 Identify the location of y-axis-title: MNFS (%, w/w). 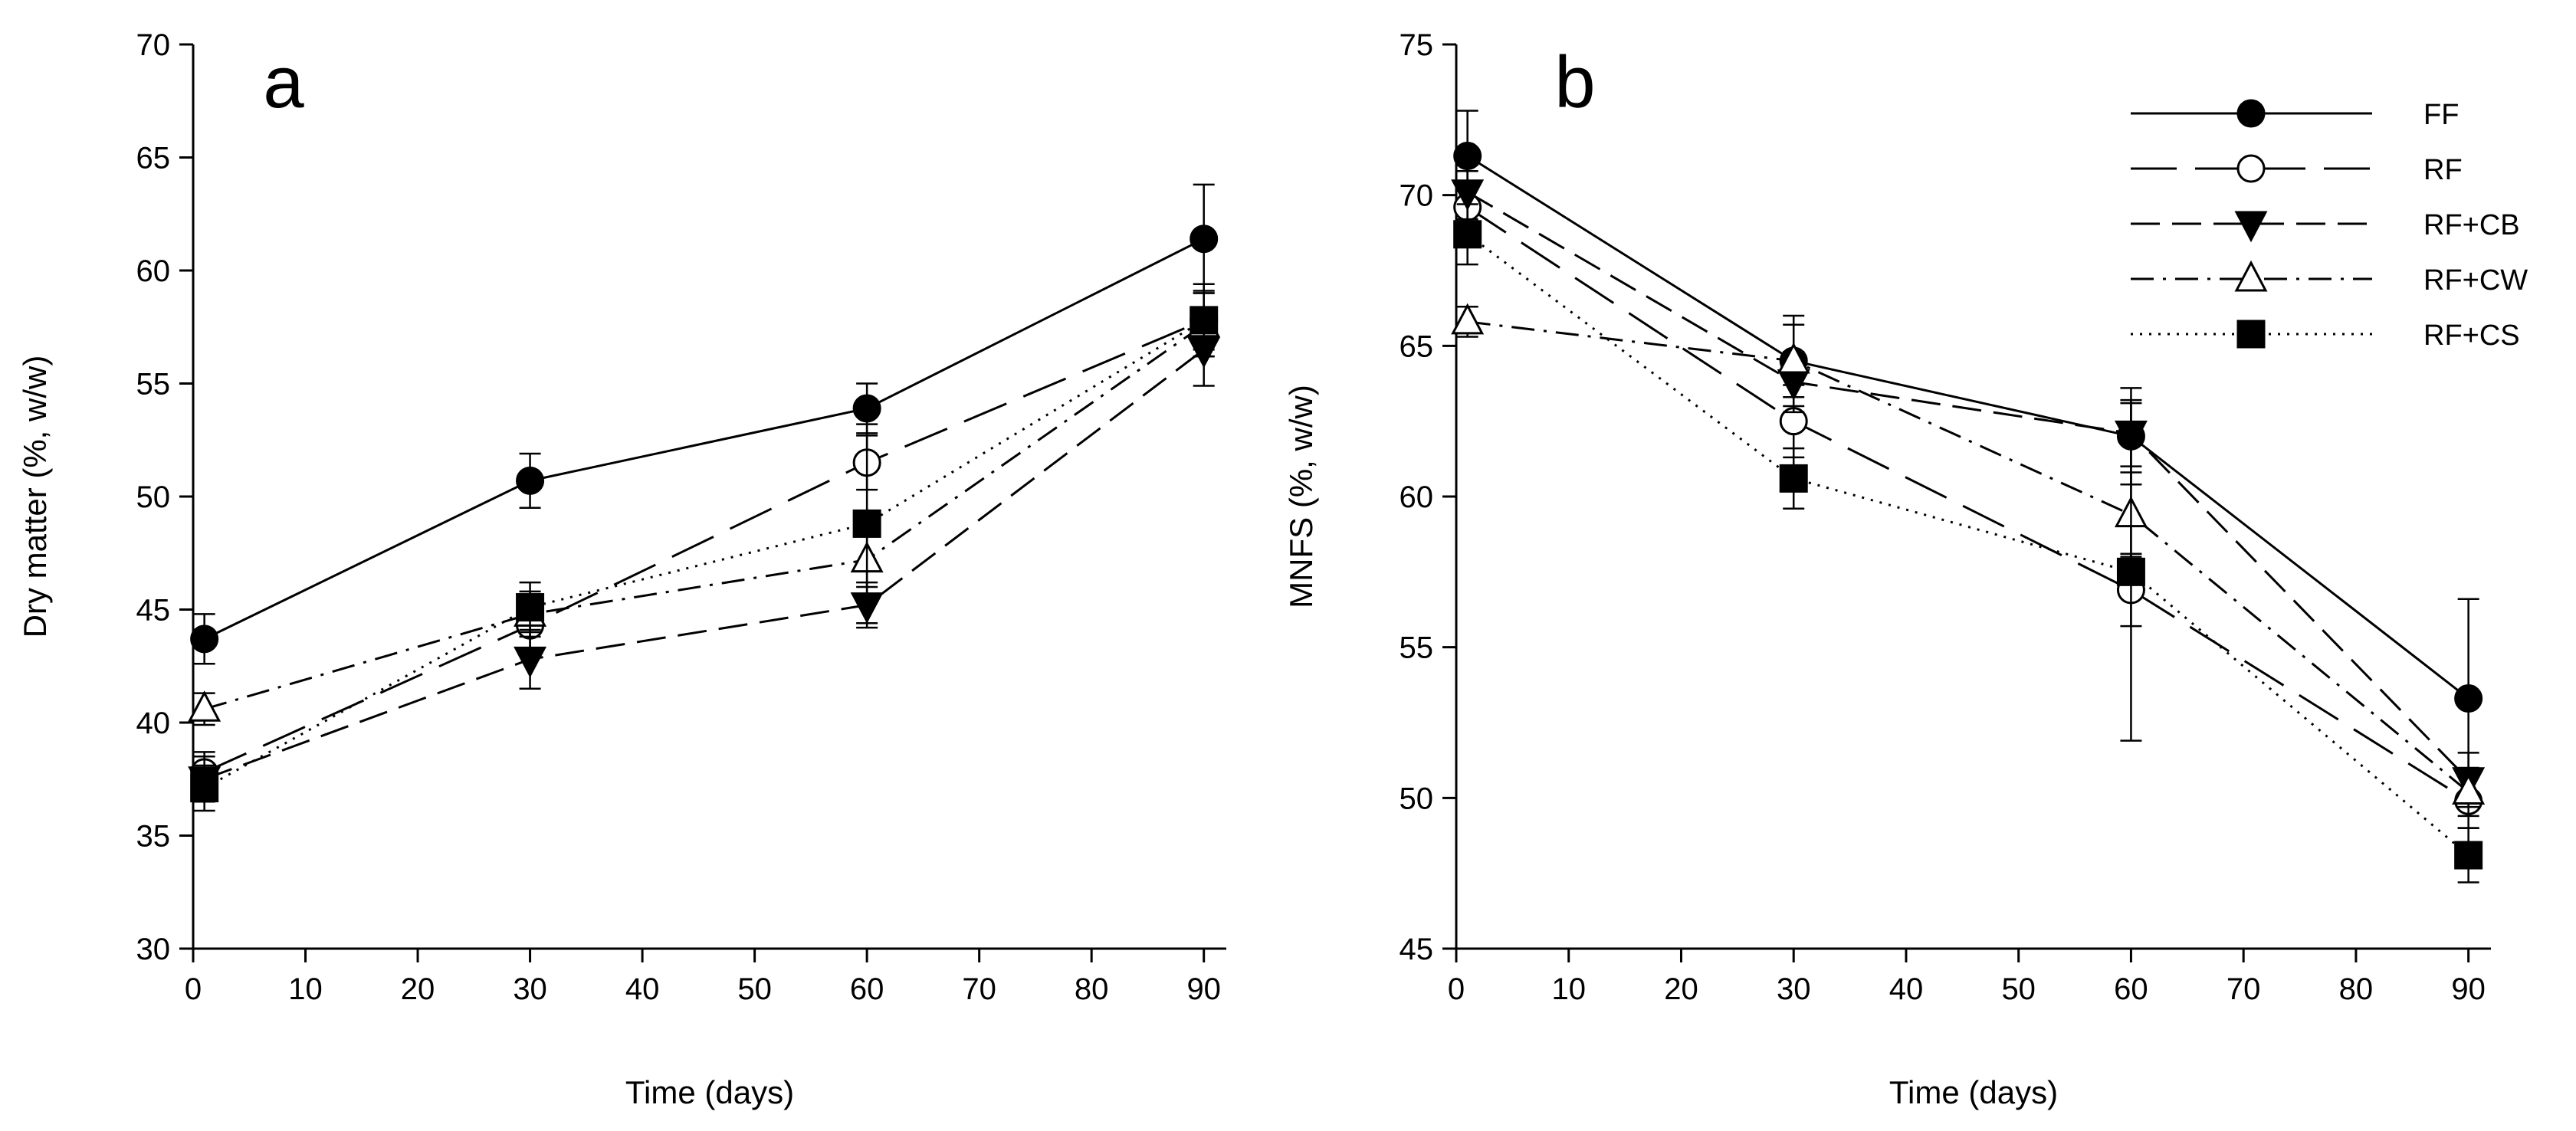
(1301, 496).